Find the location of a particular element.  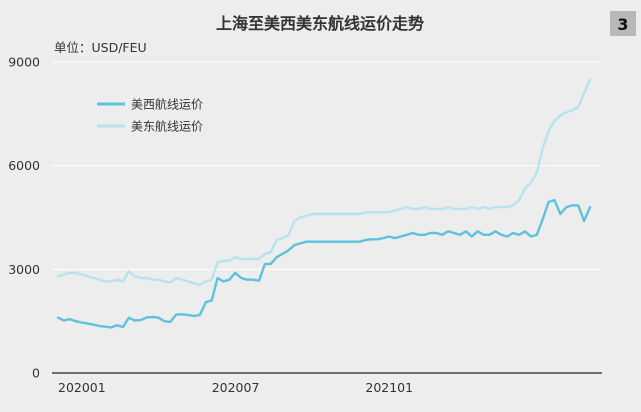

page-number-badge is located at coordinates (623, 23).